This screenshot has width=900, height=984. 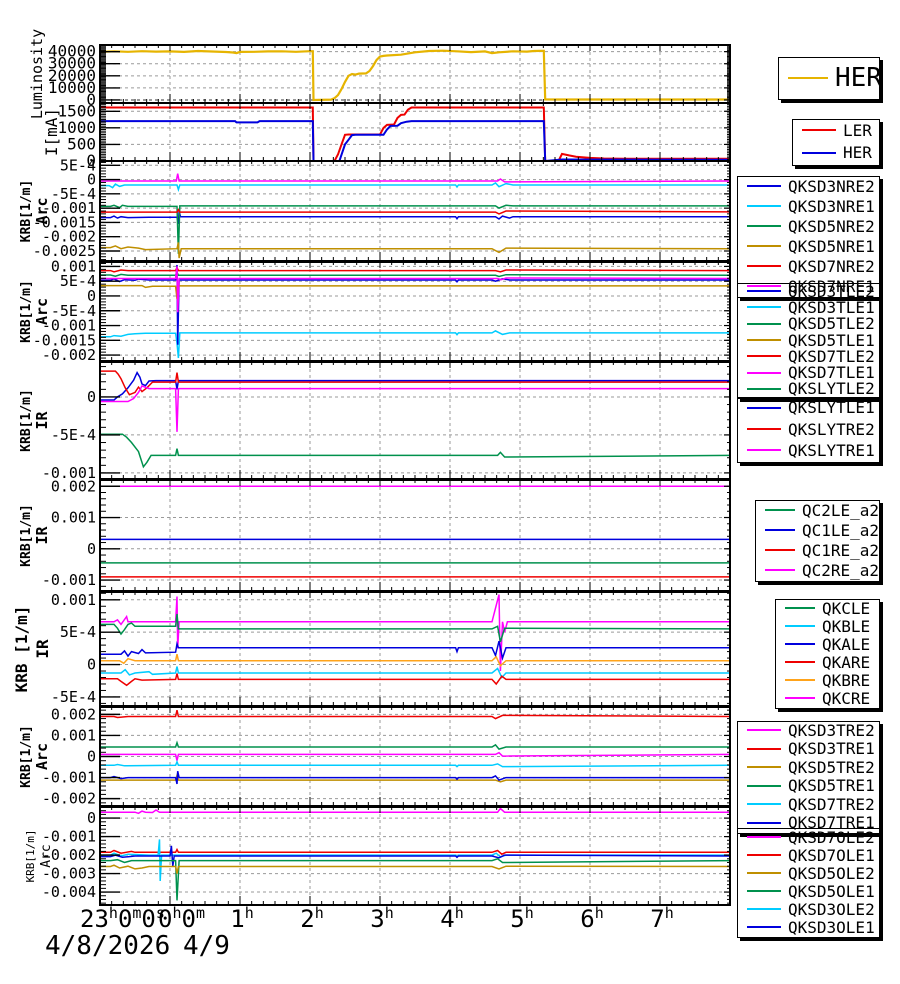 I want to click on y-tick-label: -0.0025, so click(x=64, y=251).